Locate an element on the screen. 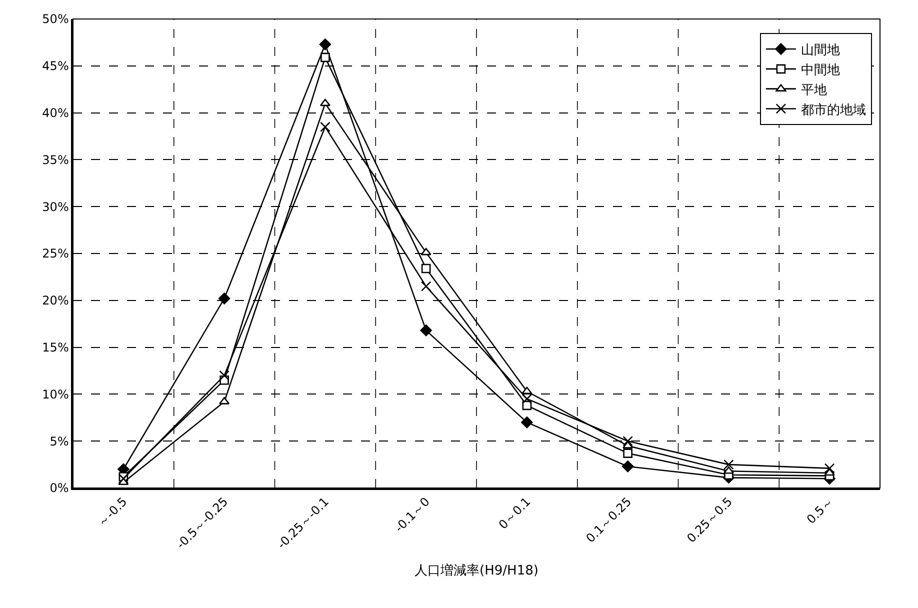 The width and height of the screenshot is (918, 608). y-tick-label: 10% is located at coordinates (55, 394).